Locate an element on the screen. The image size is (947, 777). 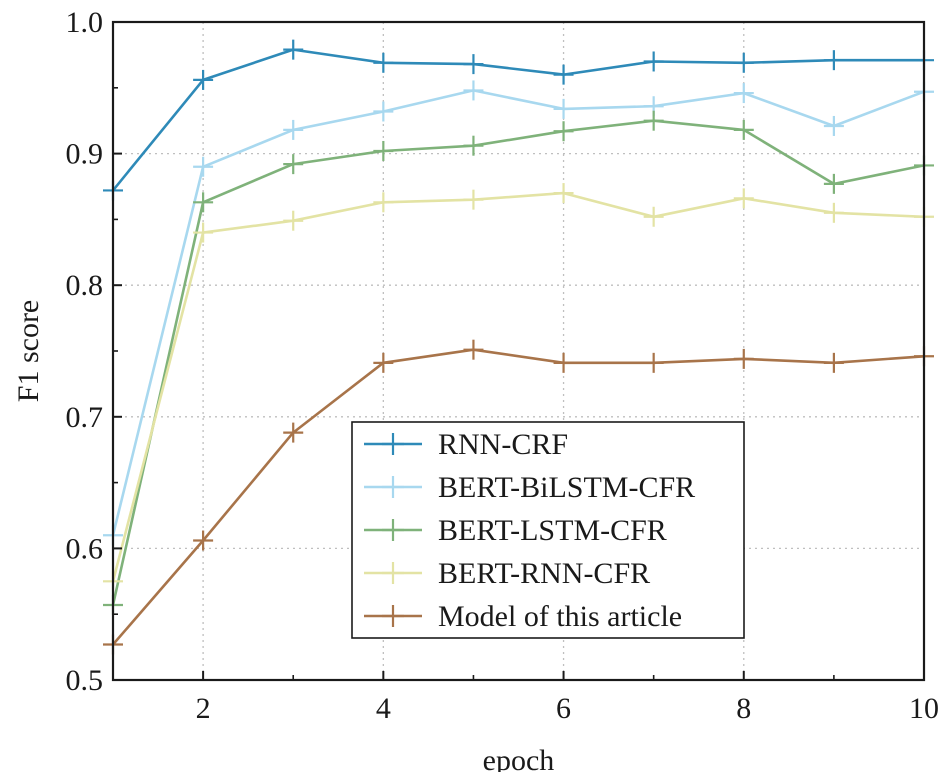
legend-item: BERT-LSTM-CFR is located at coordinates (515, 530).